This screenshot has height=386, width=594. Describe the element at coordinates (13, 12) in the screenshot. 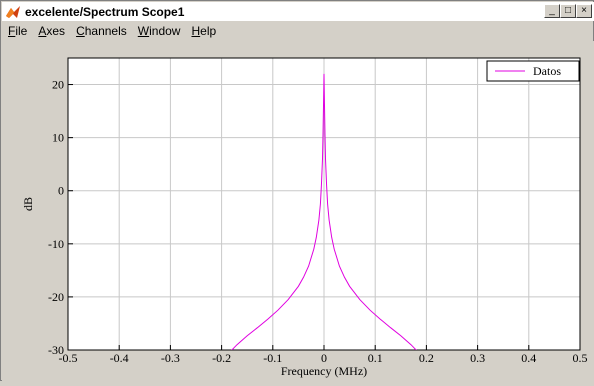

I see `matlab-icon` at that location.